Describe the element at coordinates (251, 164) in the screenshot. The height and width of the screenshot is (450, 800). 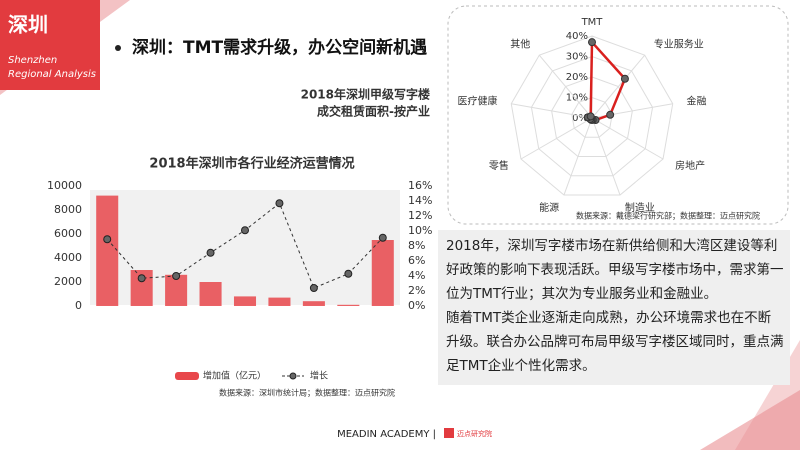
I see `chart-title: 2018年深圳市各行业经济运营情况` at that location.